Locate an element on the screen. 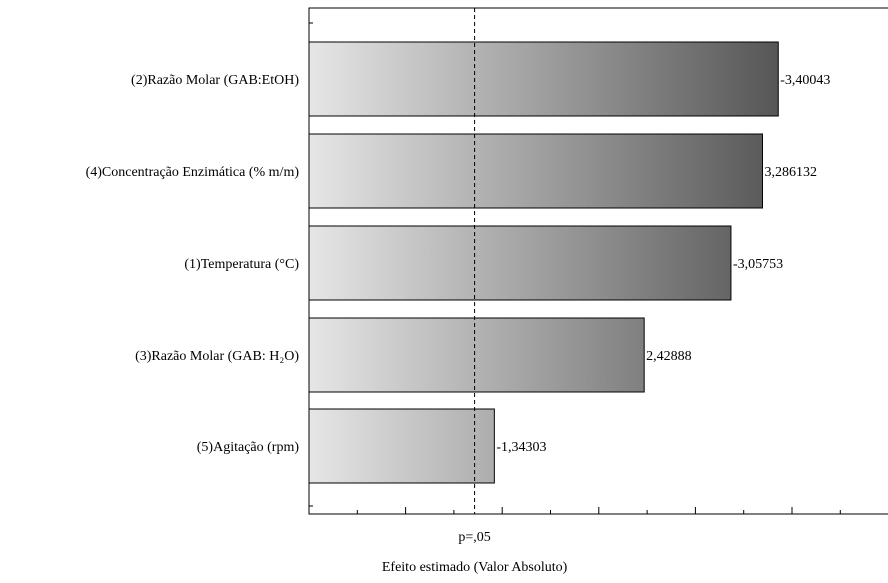 This screenshot has height=583, width=888. value-label: 2,42888 is located at coordinates (669, 356).